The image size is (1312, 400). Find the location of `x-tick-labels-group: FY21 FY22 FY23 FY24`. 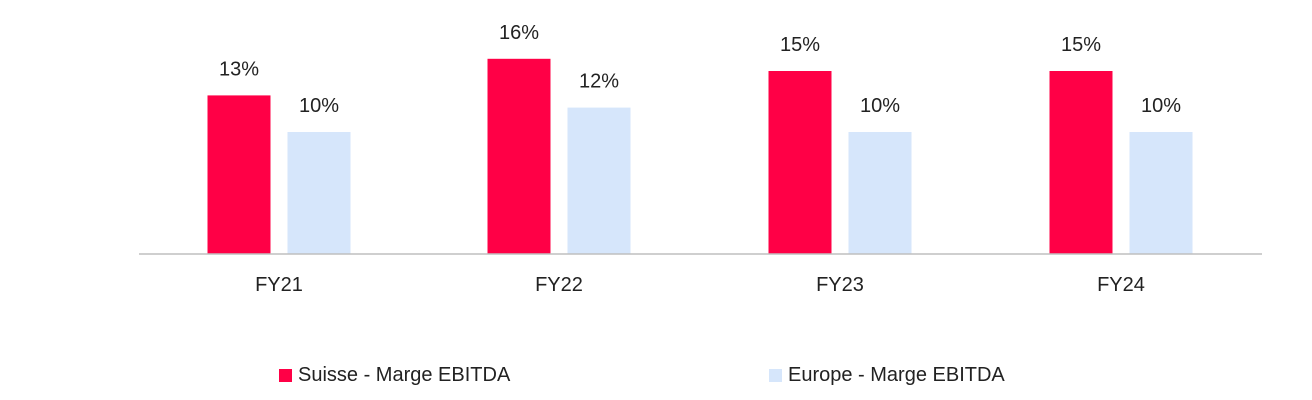

x-tick-labels-group: FY21 FY22 FY23 FY24 is located at coordinates (700, 285).